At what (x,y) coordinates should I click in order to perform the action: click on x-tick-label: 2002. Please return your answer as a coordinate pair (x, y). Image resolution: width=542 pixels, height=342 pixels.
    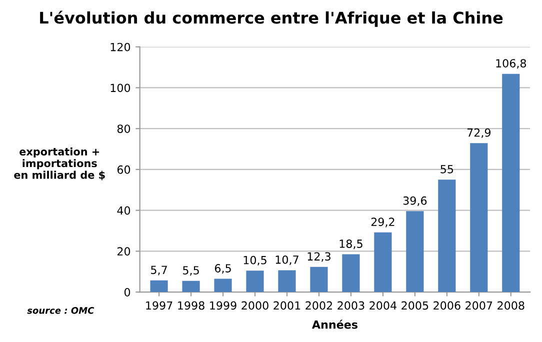
    Looking at the image, I should click on (319, 305).